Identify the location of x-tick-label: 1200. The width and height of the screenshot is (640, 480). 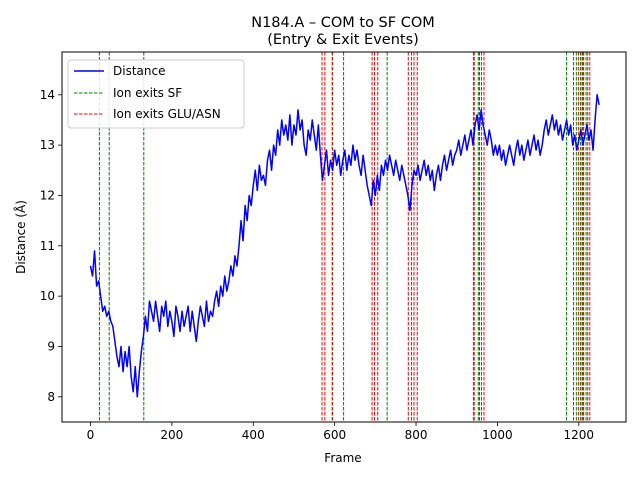
(579, 435).